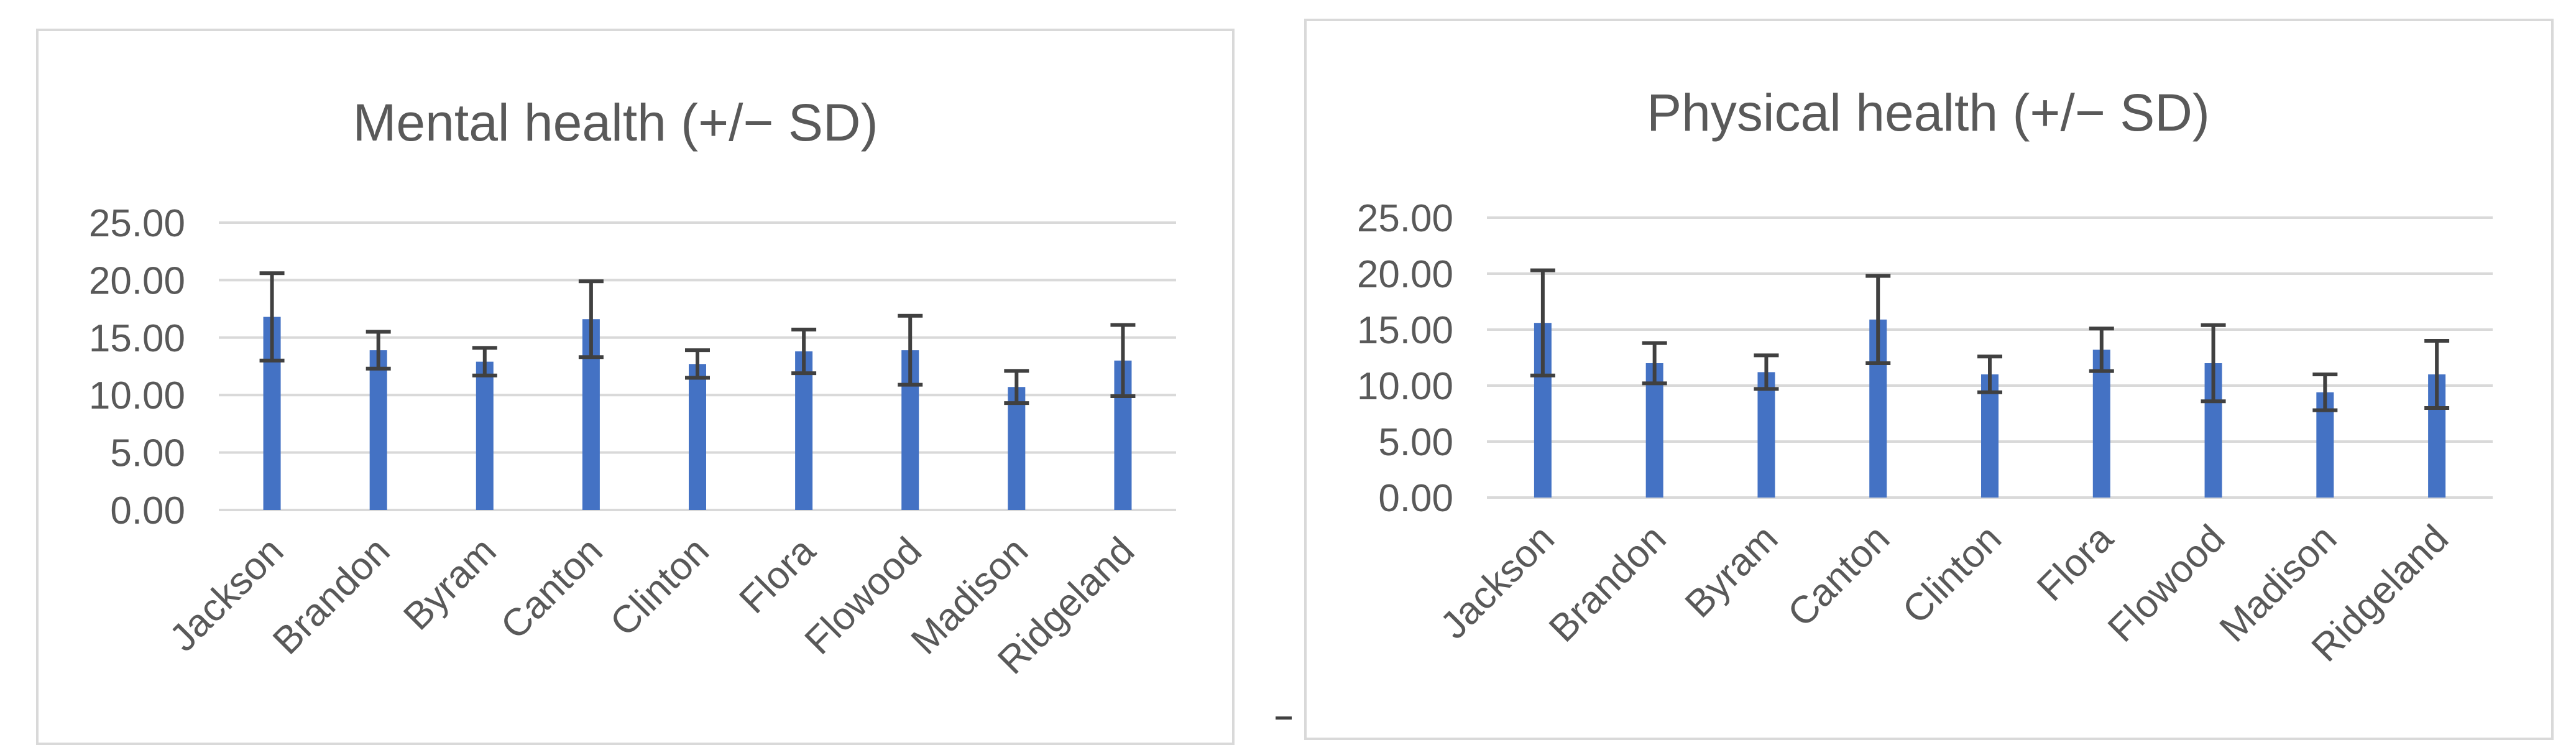 Image resolution: width=2576 pixels, height=755 pixels. What do you see at coordinates (1497, 582) in the screenshot?
I see `x-tick-label: Jackson` at bounding box center [1497, 582].